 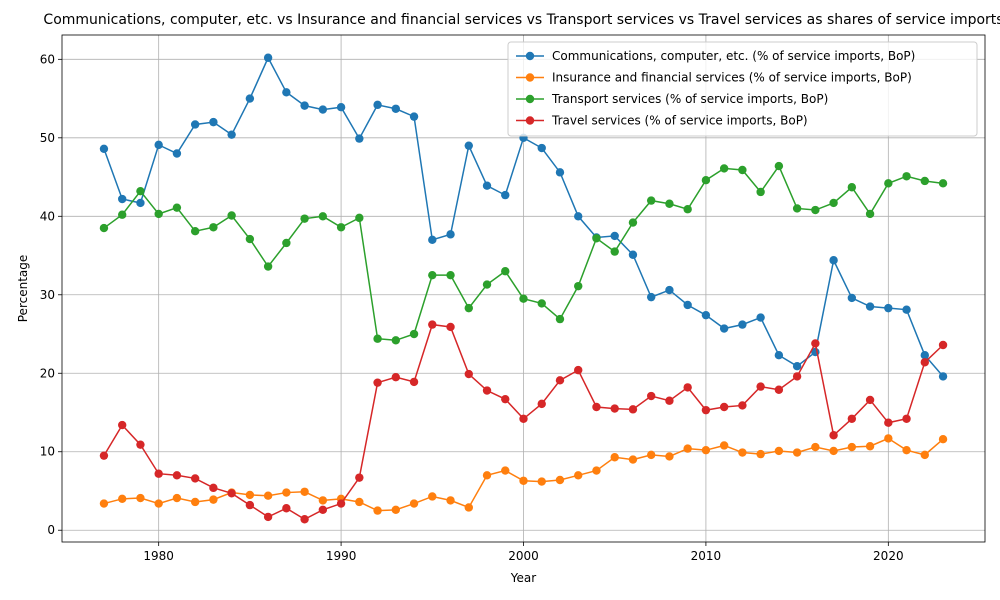 I want to click on x-tick-label: 1990, so click(x=341, y=556).